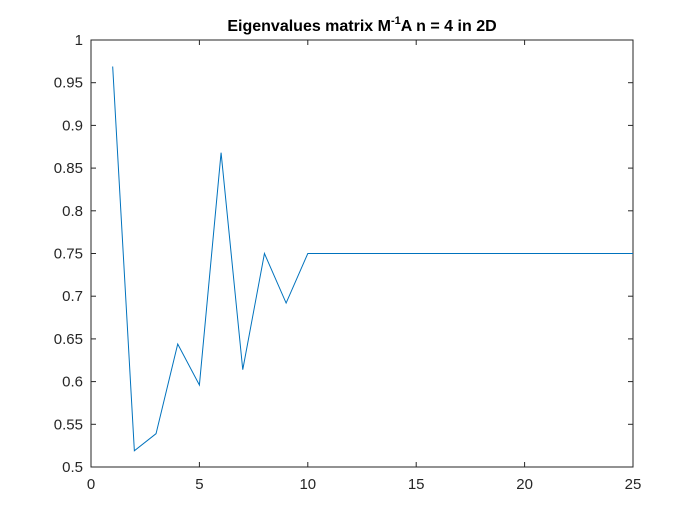 The width and height of the screenshot is (700, 530). What do you see at coordinates (68, 83) in the screenshot?
I see `y-tick-label: 0.95` at bounding box center [68, 83].